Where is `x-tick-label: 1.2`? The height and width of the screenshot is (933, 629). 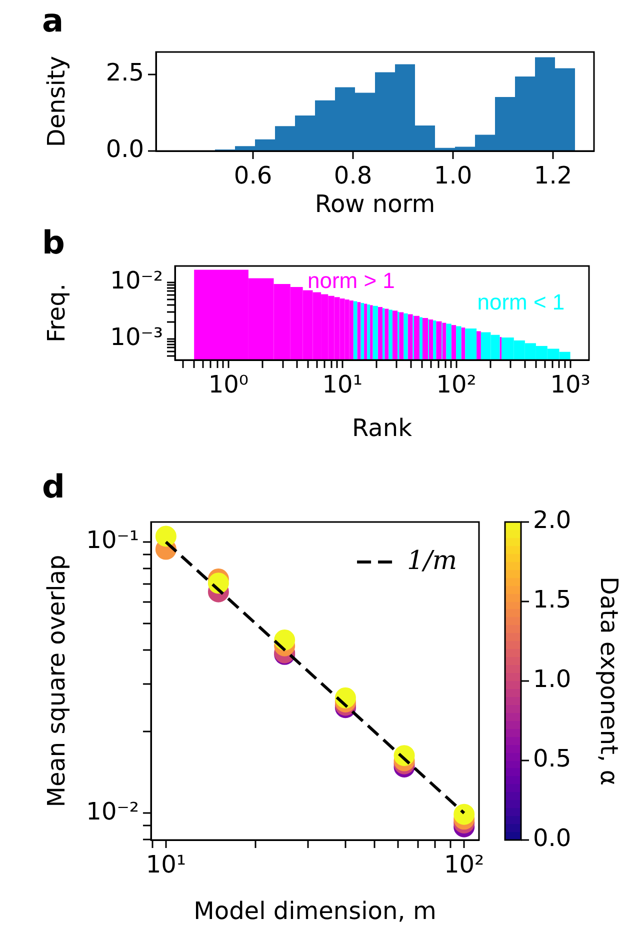 x-tick-label: 1.2 is located at coordinates (553, 176).